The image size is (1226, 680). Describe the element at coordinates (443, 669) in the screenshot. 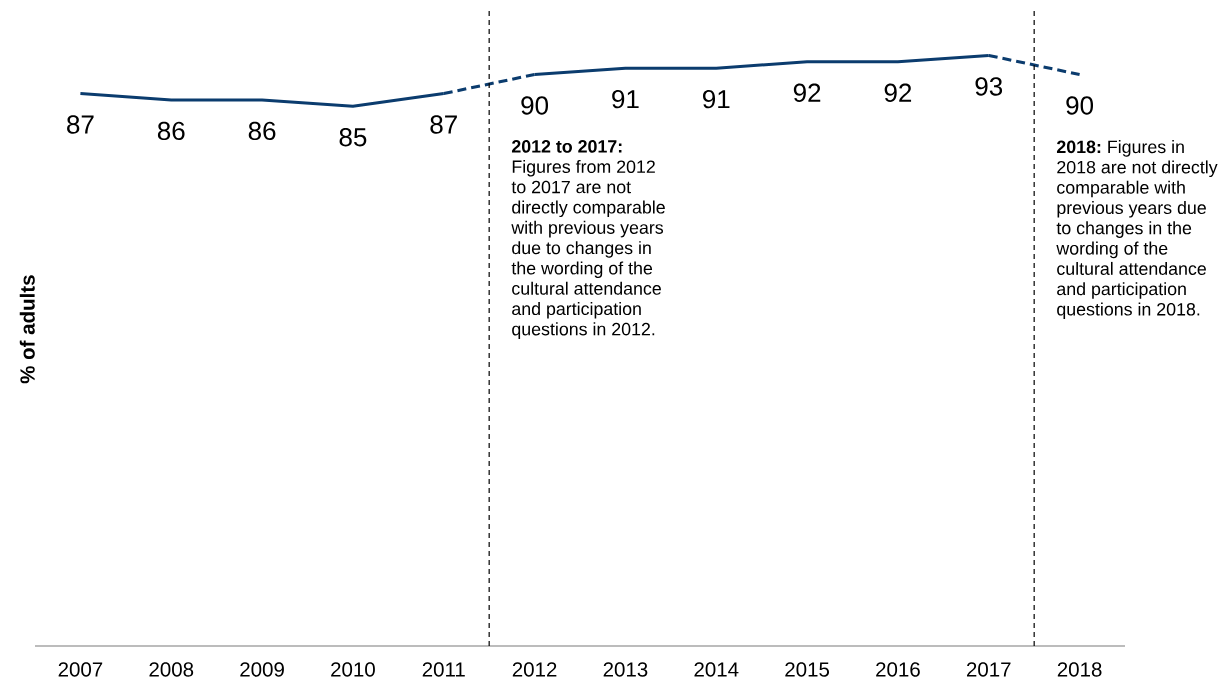

I see `x-tick-label: 2011` at that location.